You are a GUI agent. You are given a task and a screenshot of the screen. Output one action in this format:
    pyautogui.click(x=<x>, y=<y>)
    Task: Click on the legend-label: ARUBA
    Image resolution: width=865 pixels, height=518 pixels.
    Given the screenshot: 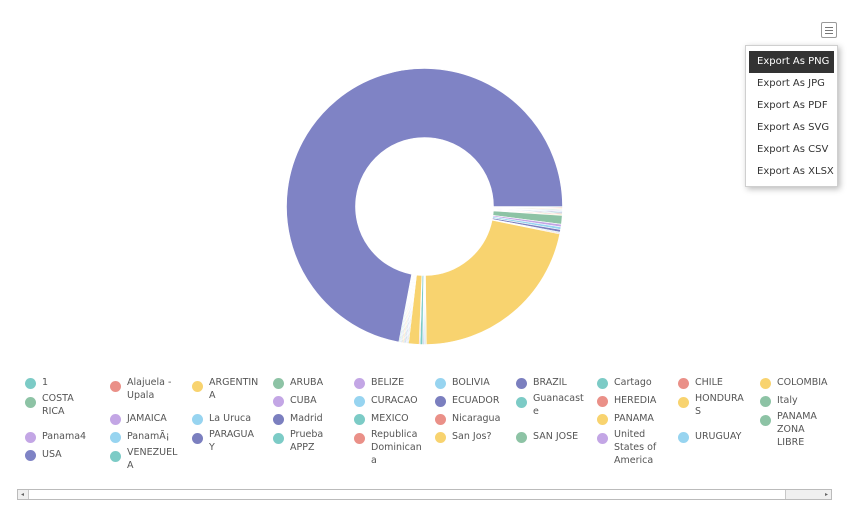 What is the action you would take?
    pyautogui.click(x=307, y=382)
    